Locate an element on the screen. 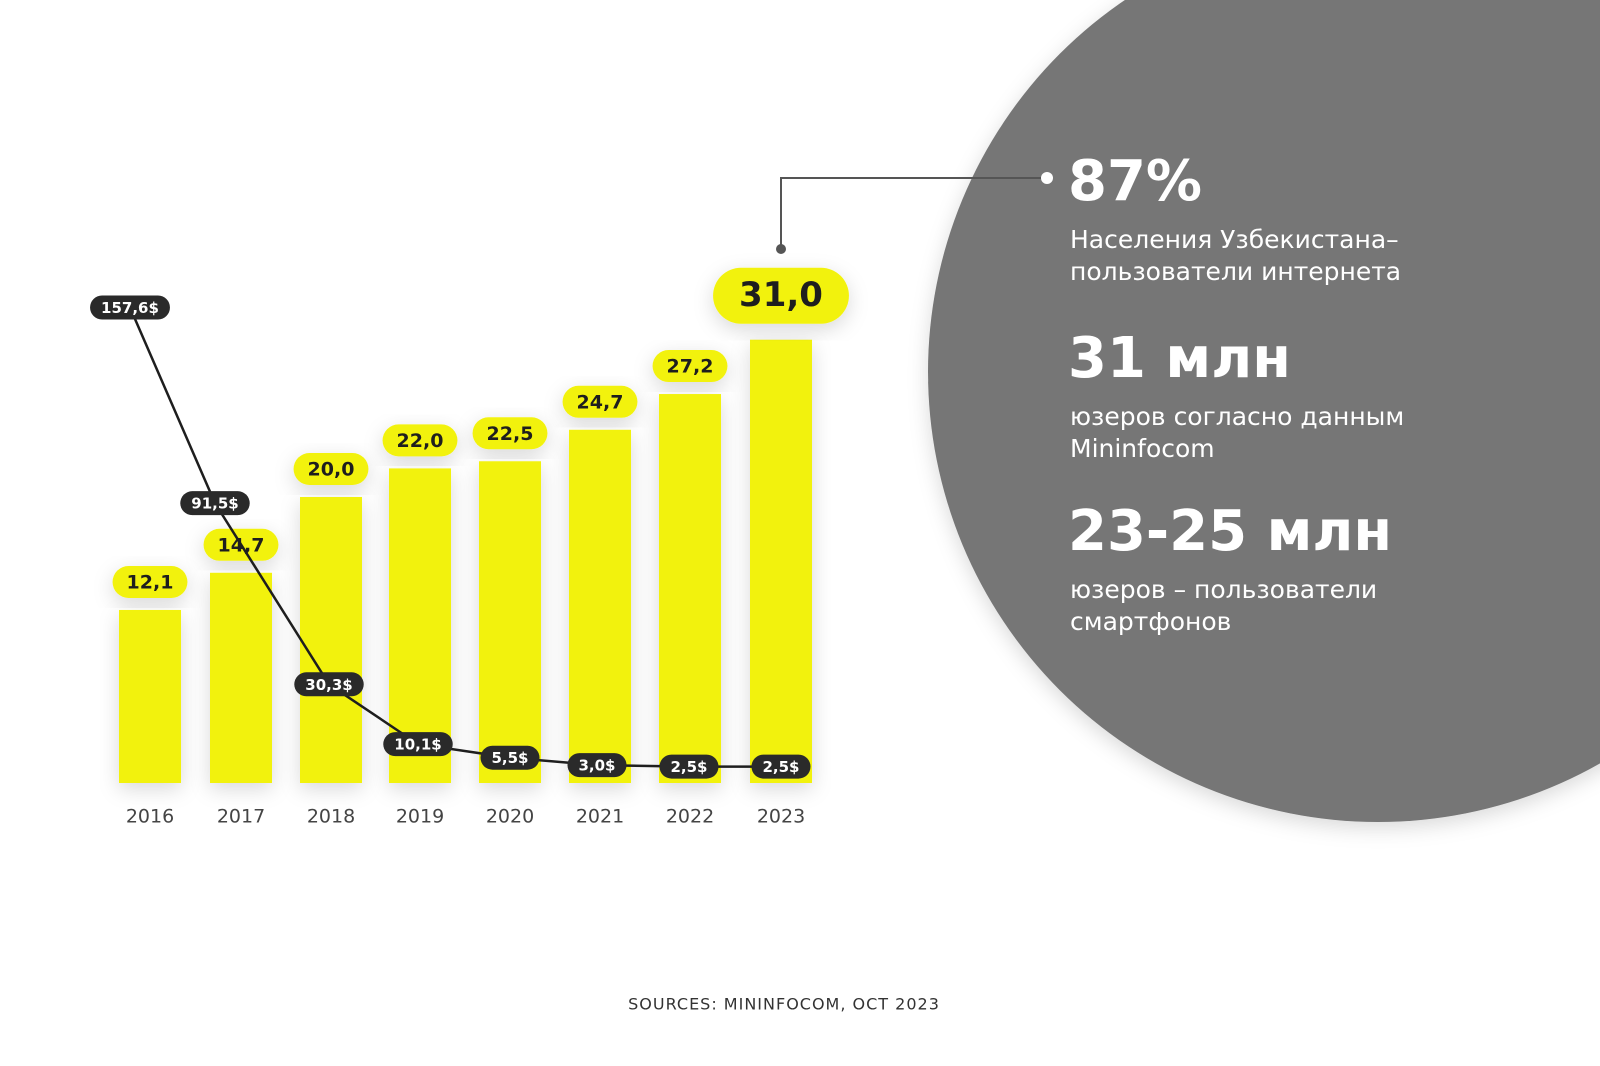 This screenshot has height=1066, width=1600. bar-value-label-group: 22,0 is located at coordinates (420, 440).